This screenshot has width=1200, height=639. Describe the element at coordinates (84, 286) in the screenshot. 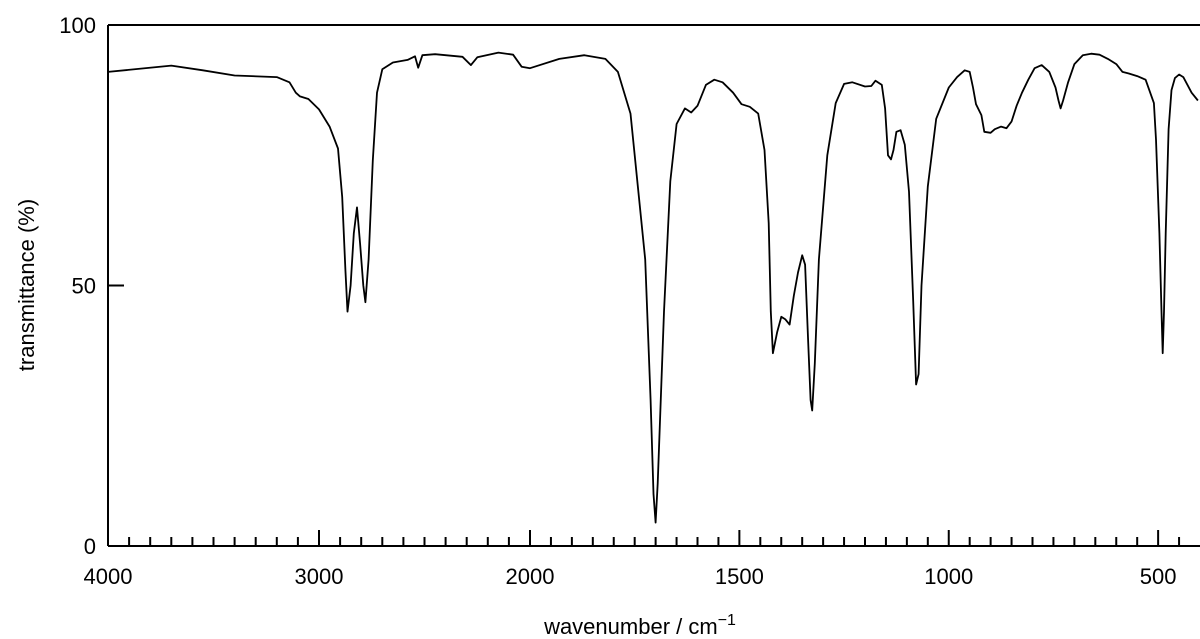

I see `y-tick-label: 50` at that location.